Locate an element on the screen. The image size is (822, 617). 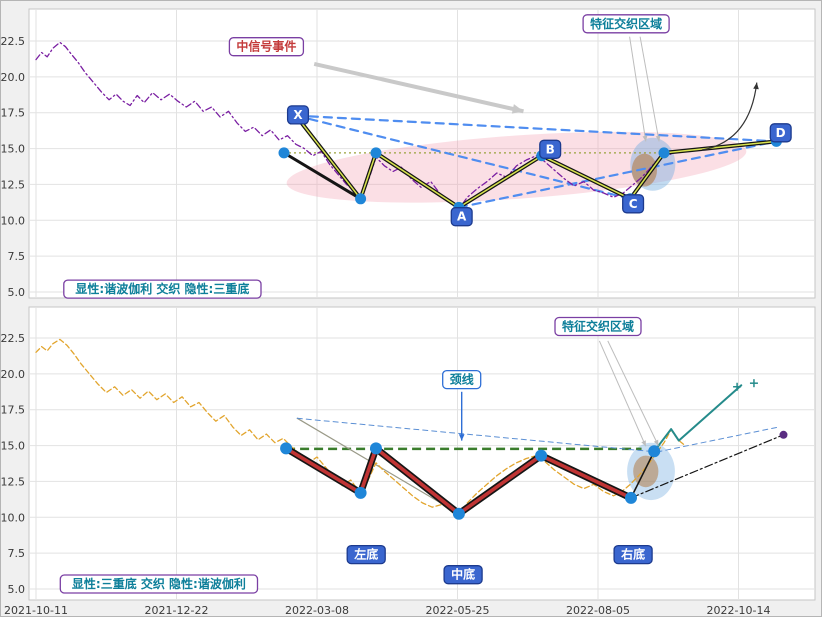
projection-end-dot is located at coordinates (783, 434).